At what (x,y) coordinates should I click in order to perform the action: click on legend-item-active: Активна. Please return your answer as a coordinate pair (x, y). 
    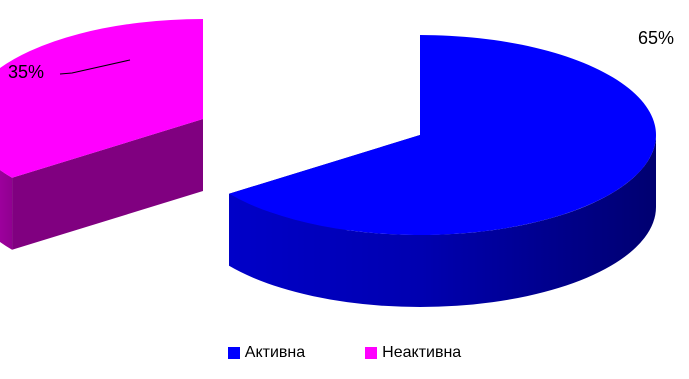
    Looking at the image, I should click on (266, 353).